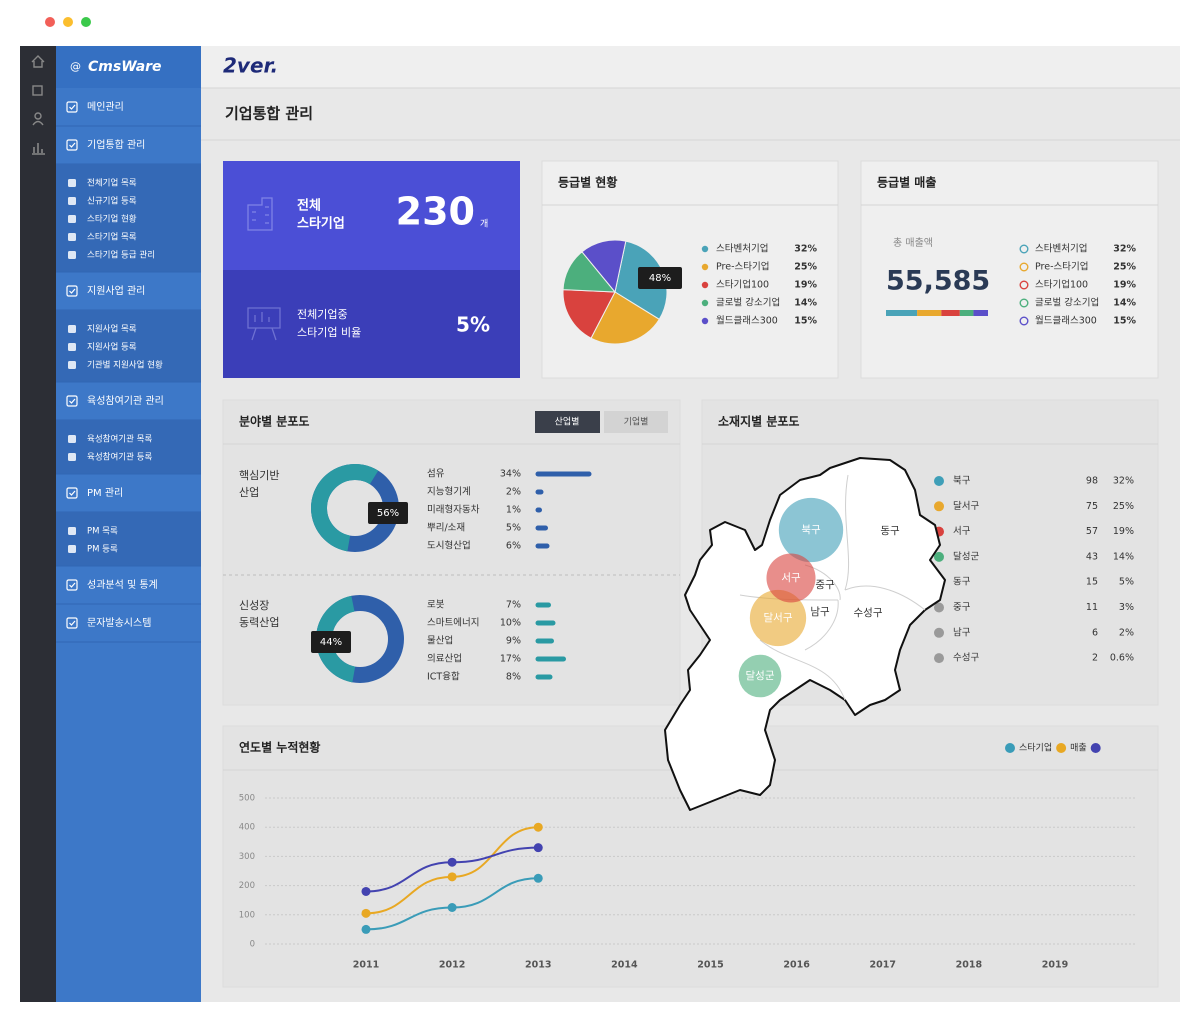 The height and width of the screenshot is (1036, 1200). I want to click on icon-bar, so click(38, 524).